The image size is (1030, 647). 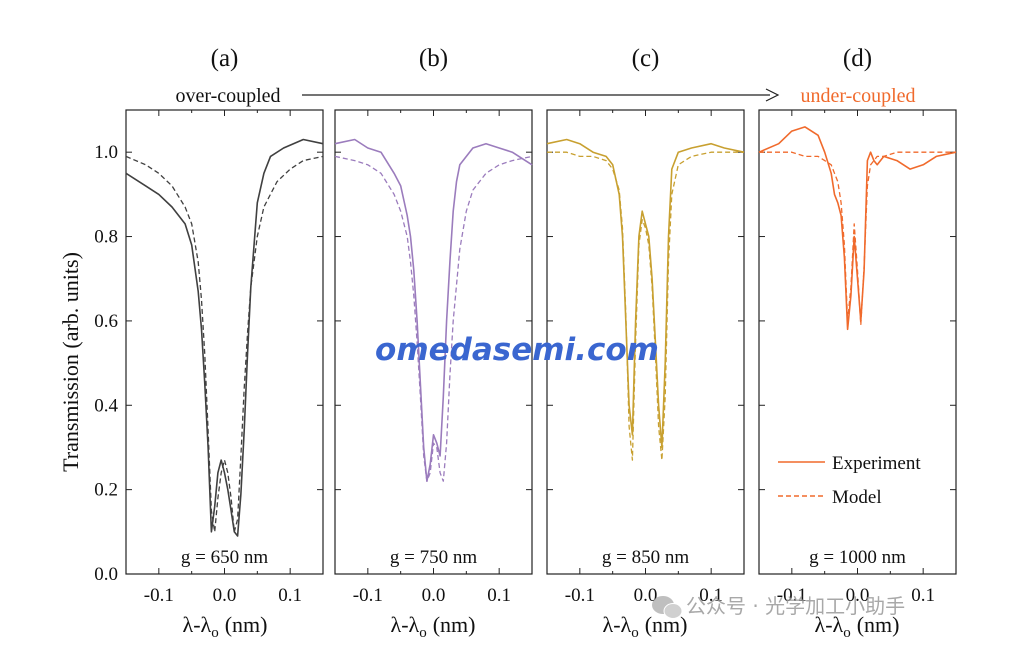 I want to click on panel-label-b: (b), so click(x=433, y=58).